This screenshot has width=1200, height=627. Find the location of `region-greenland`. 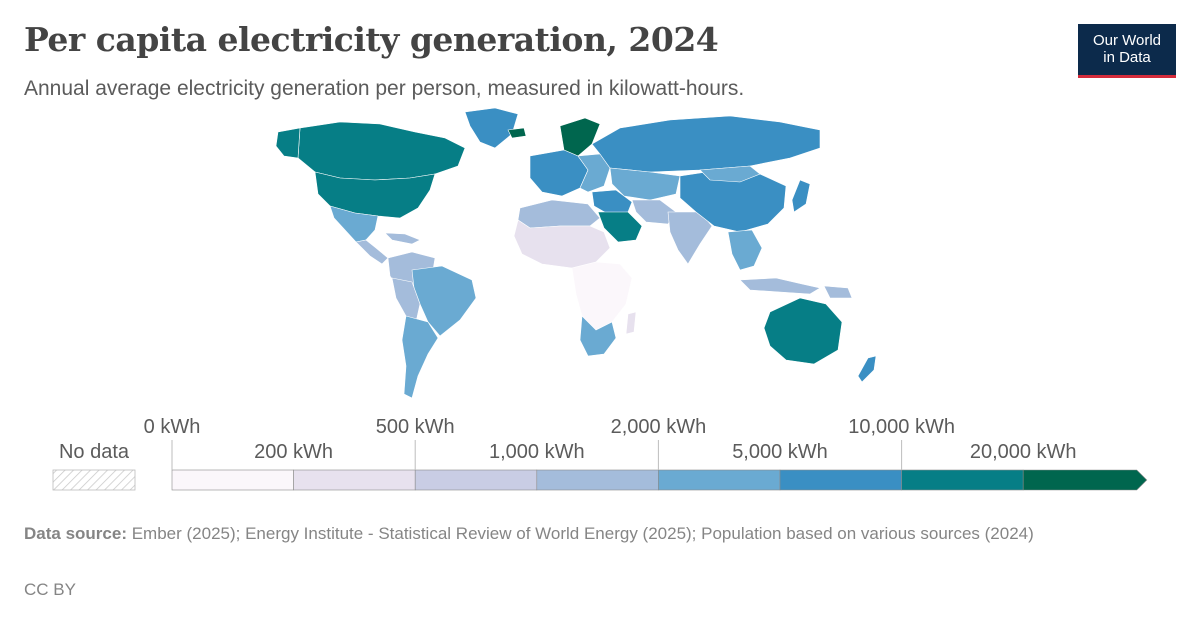

region-greenland is located at coordinates (491, 128).